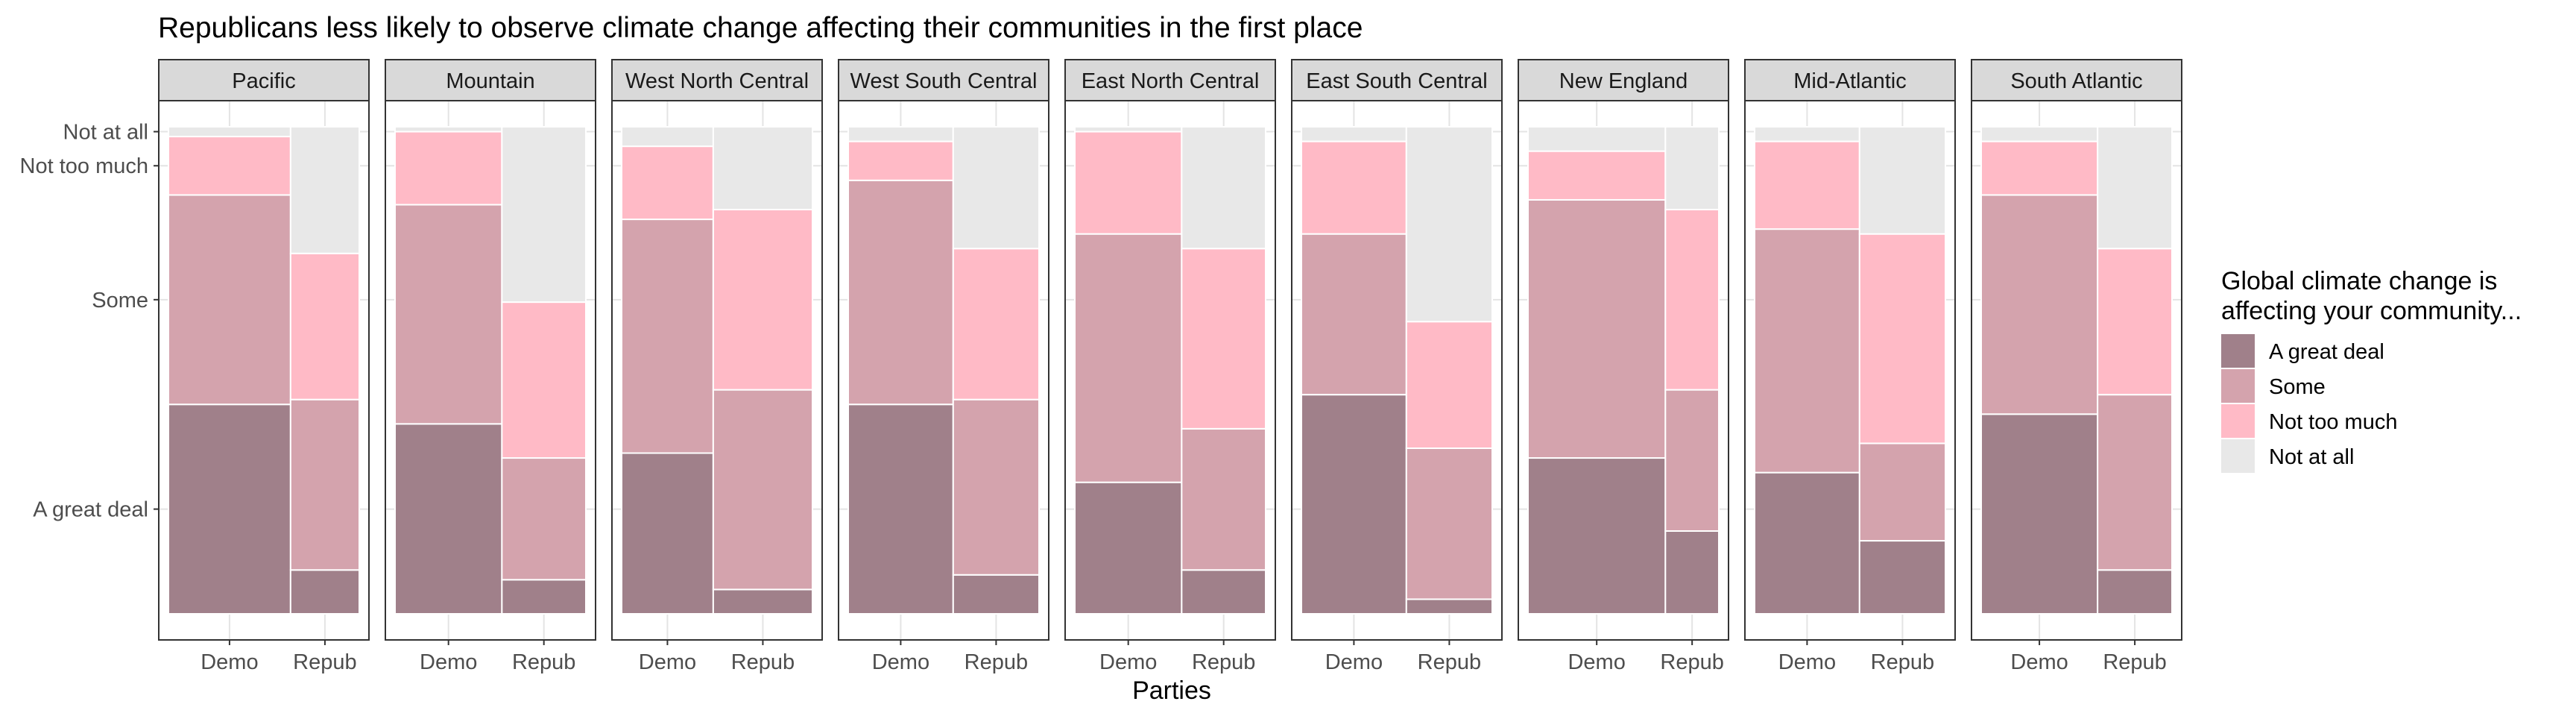 The height and width of the screenshot is (716, 2576). I want to click on facet-panel: West South Central Demo Repub, so click(943, 366).